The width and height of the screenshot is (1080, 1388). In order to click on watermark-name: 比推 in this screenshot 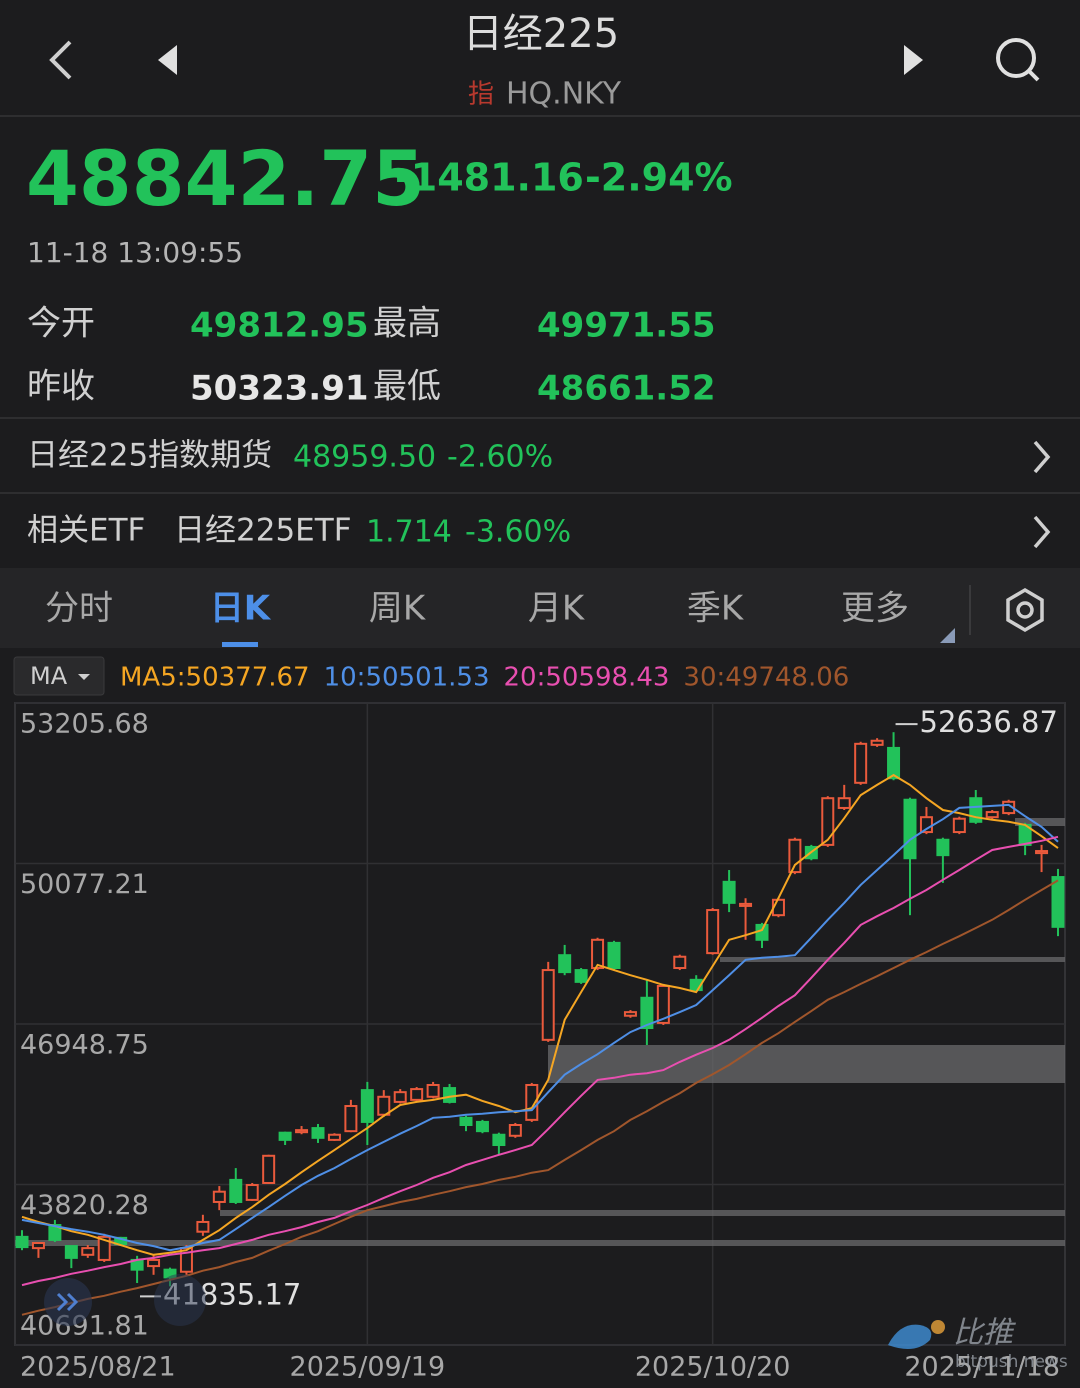, I will do `click(984, 1333)`.